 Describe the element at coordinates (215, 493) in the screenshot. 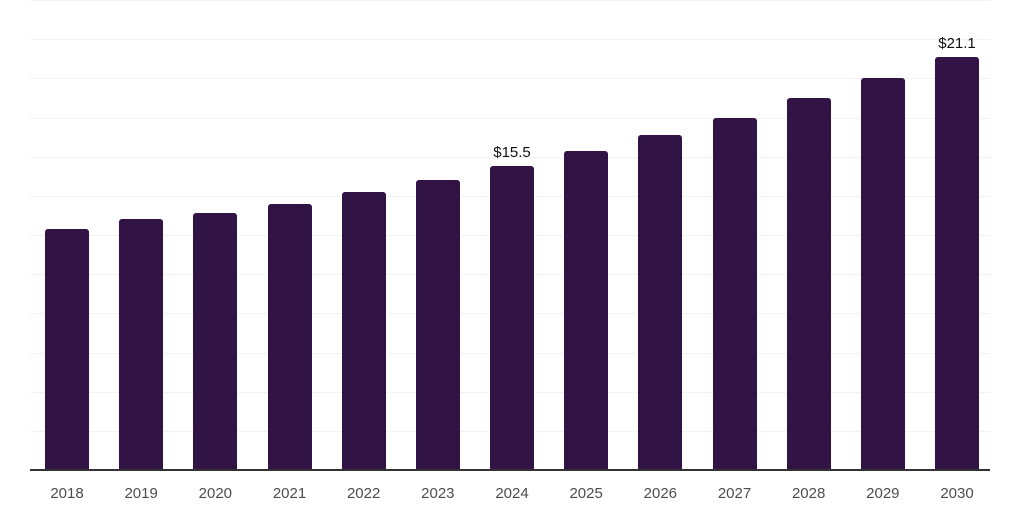

I see `x-tick-label-2020: 2020` at that location.